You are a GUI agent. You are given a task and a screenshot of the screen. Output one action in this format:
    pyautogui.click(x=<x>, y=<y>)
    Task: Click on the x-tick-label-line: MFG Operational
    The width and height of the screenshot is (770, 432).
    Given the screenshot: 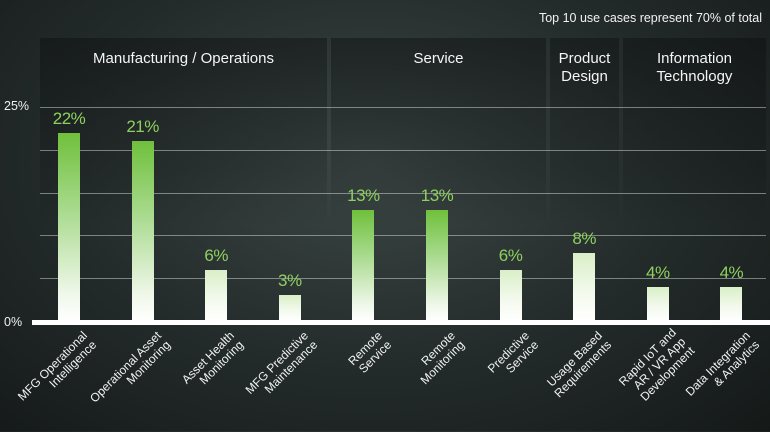 What is the action you would take?
    pyautogui.click(x=53, y=366)
    